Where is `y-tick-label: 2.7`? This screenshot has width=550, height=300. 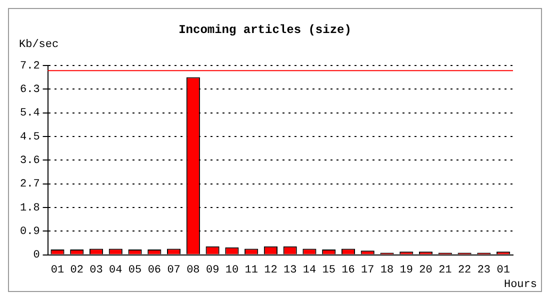
y-tick-label: 2.7 is located at coordinates (30, 184).